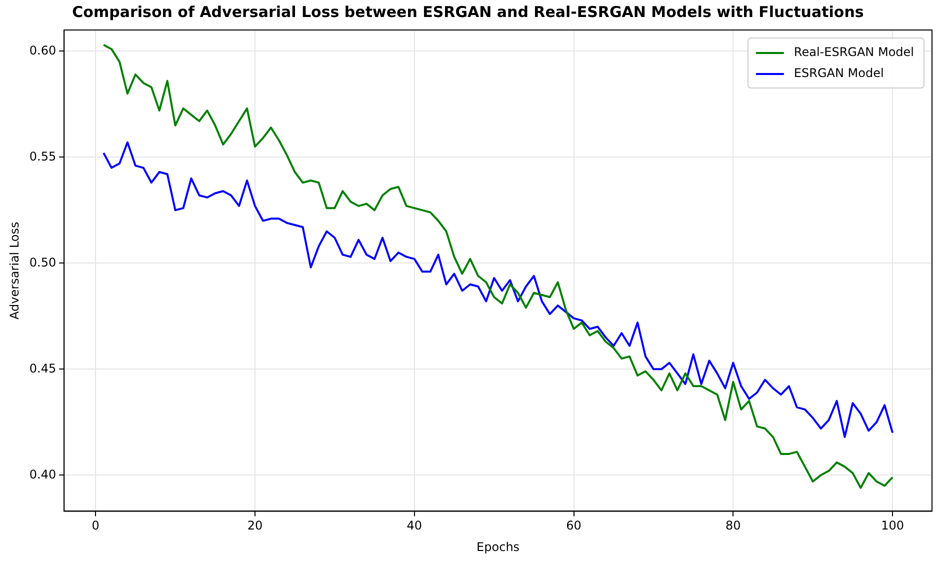  What do you see at coordinates (574, 525) in the screenshot?
I see `x-tick-label: 60` at bounding box center [574, 525].